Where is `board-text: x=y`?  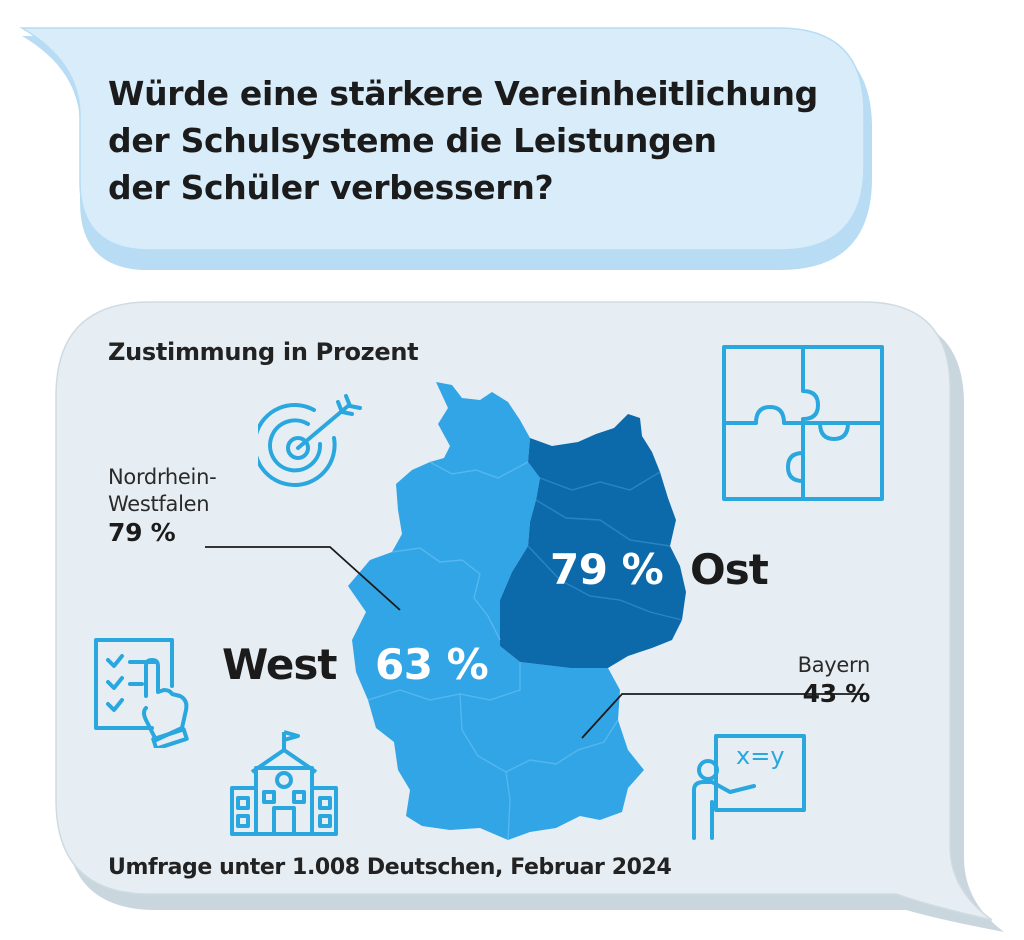 board-text: x=y is located at coordinates (760, 756).